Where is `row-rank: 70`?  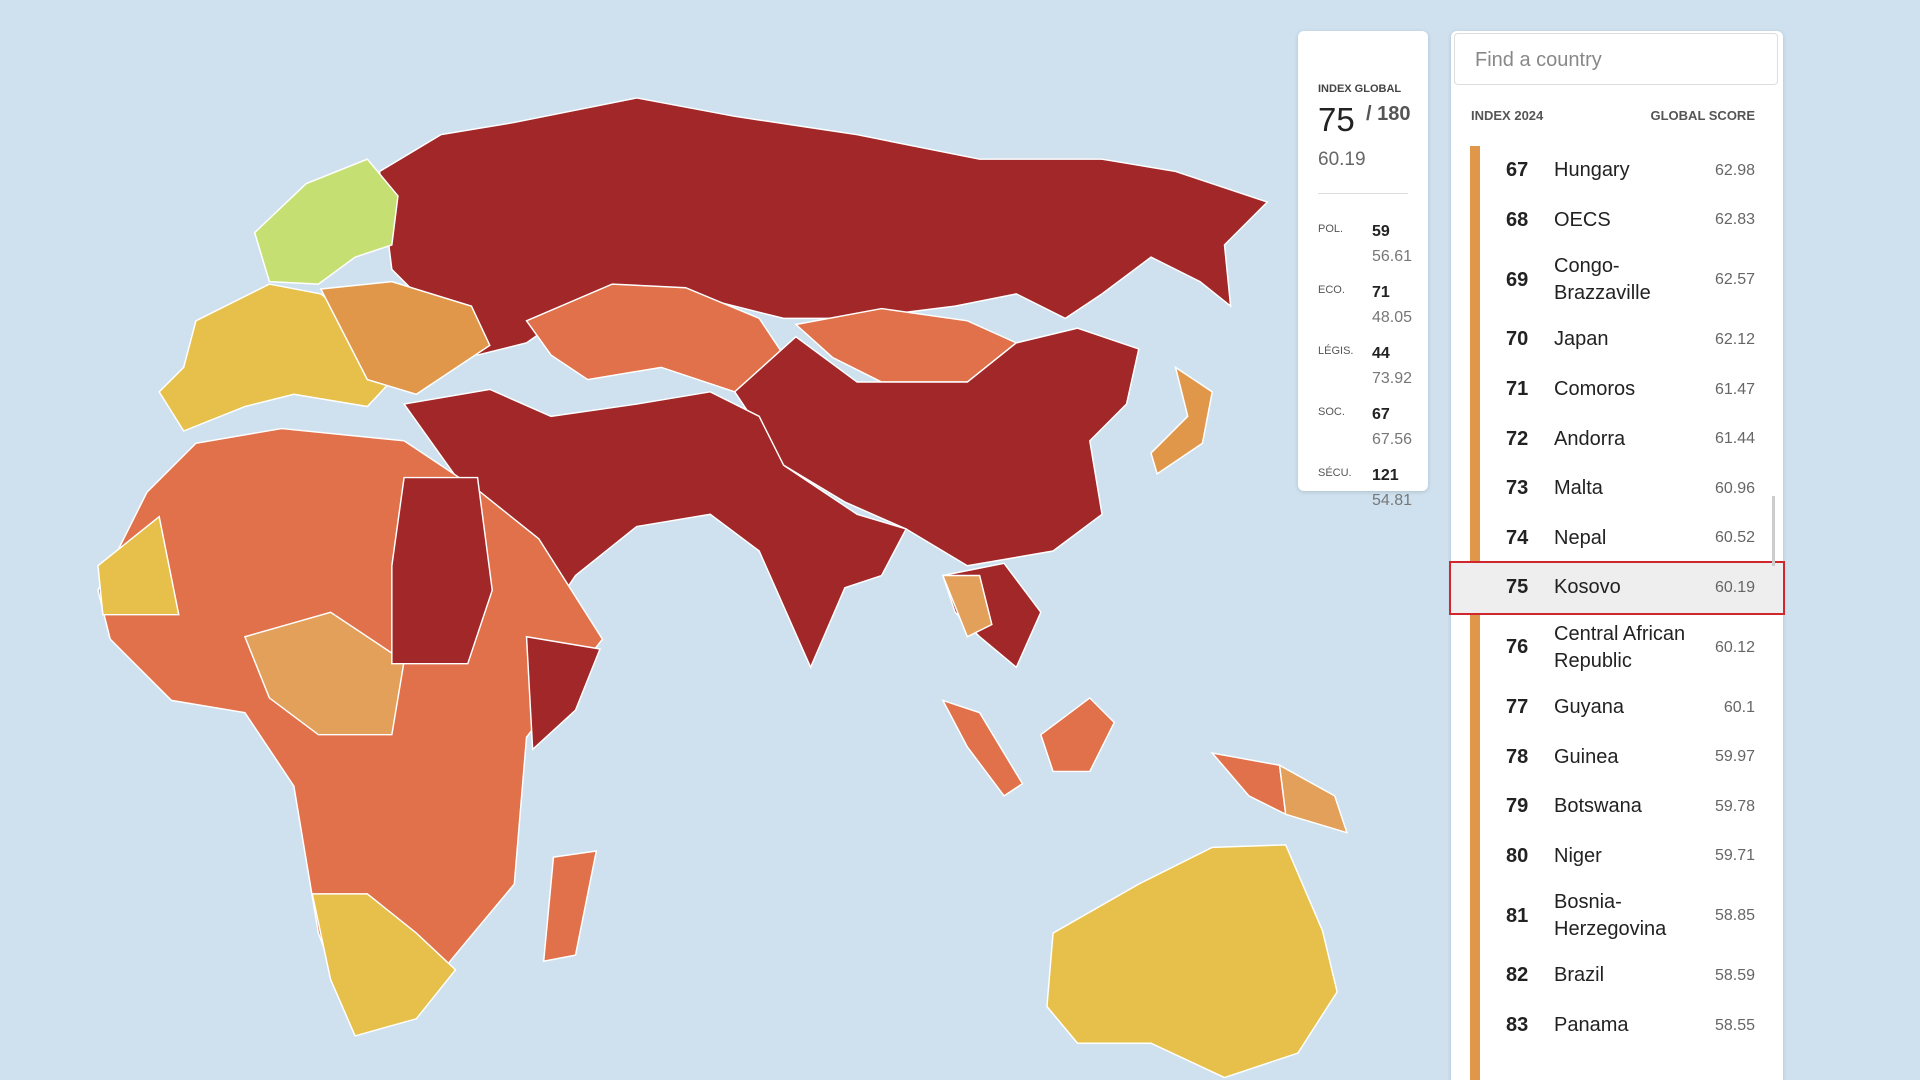
row-rank: 70 is located at coordinates (1517, 339).